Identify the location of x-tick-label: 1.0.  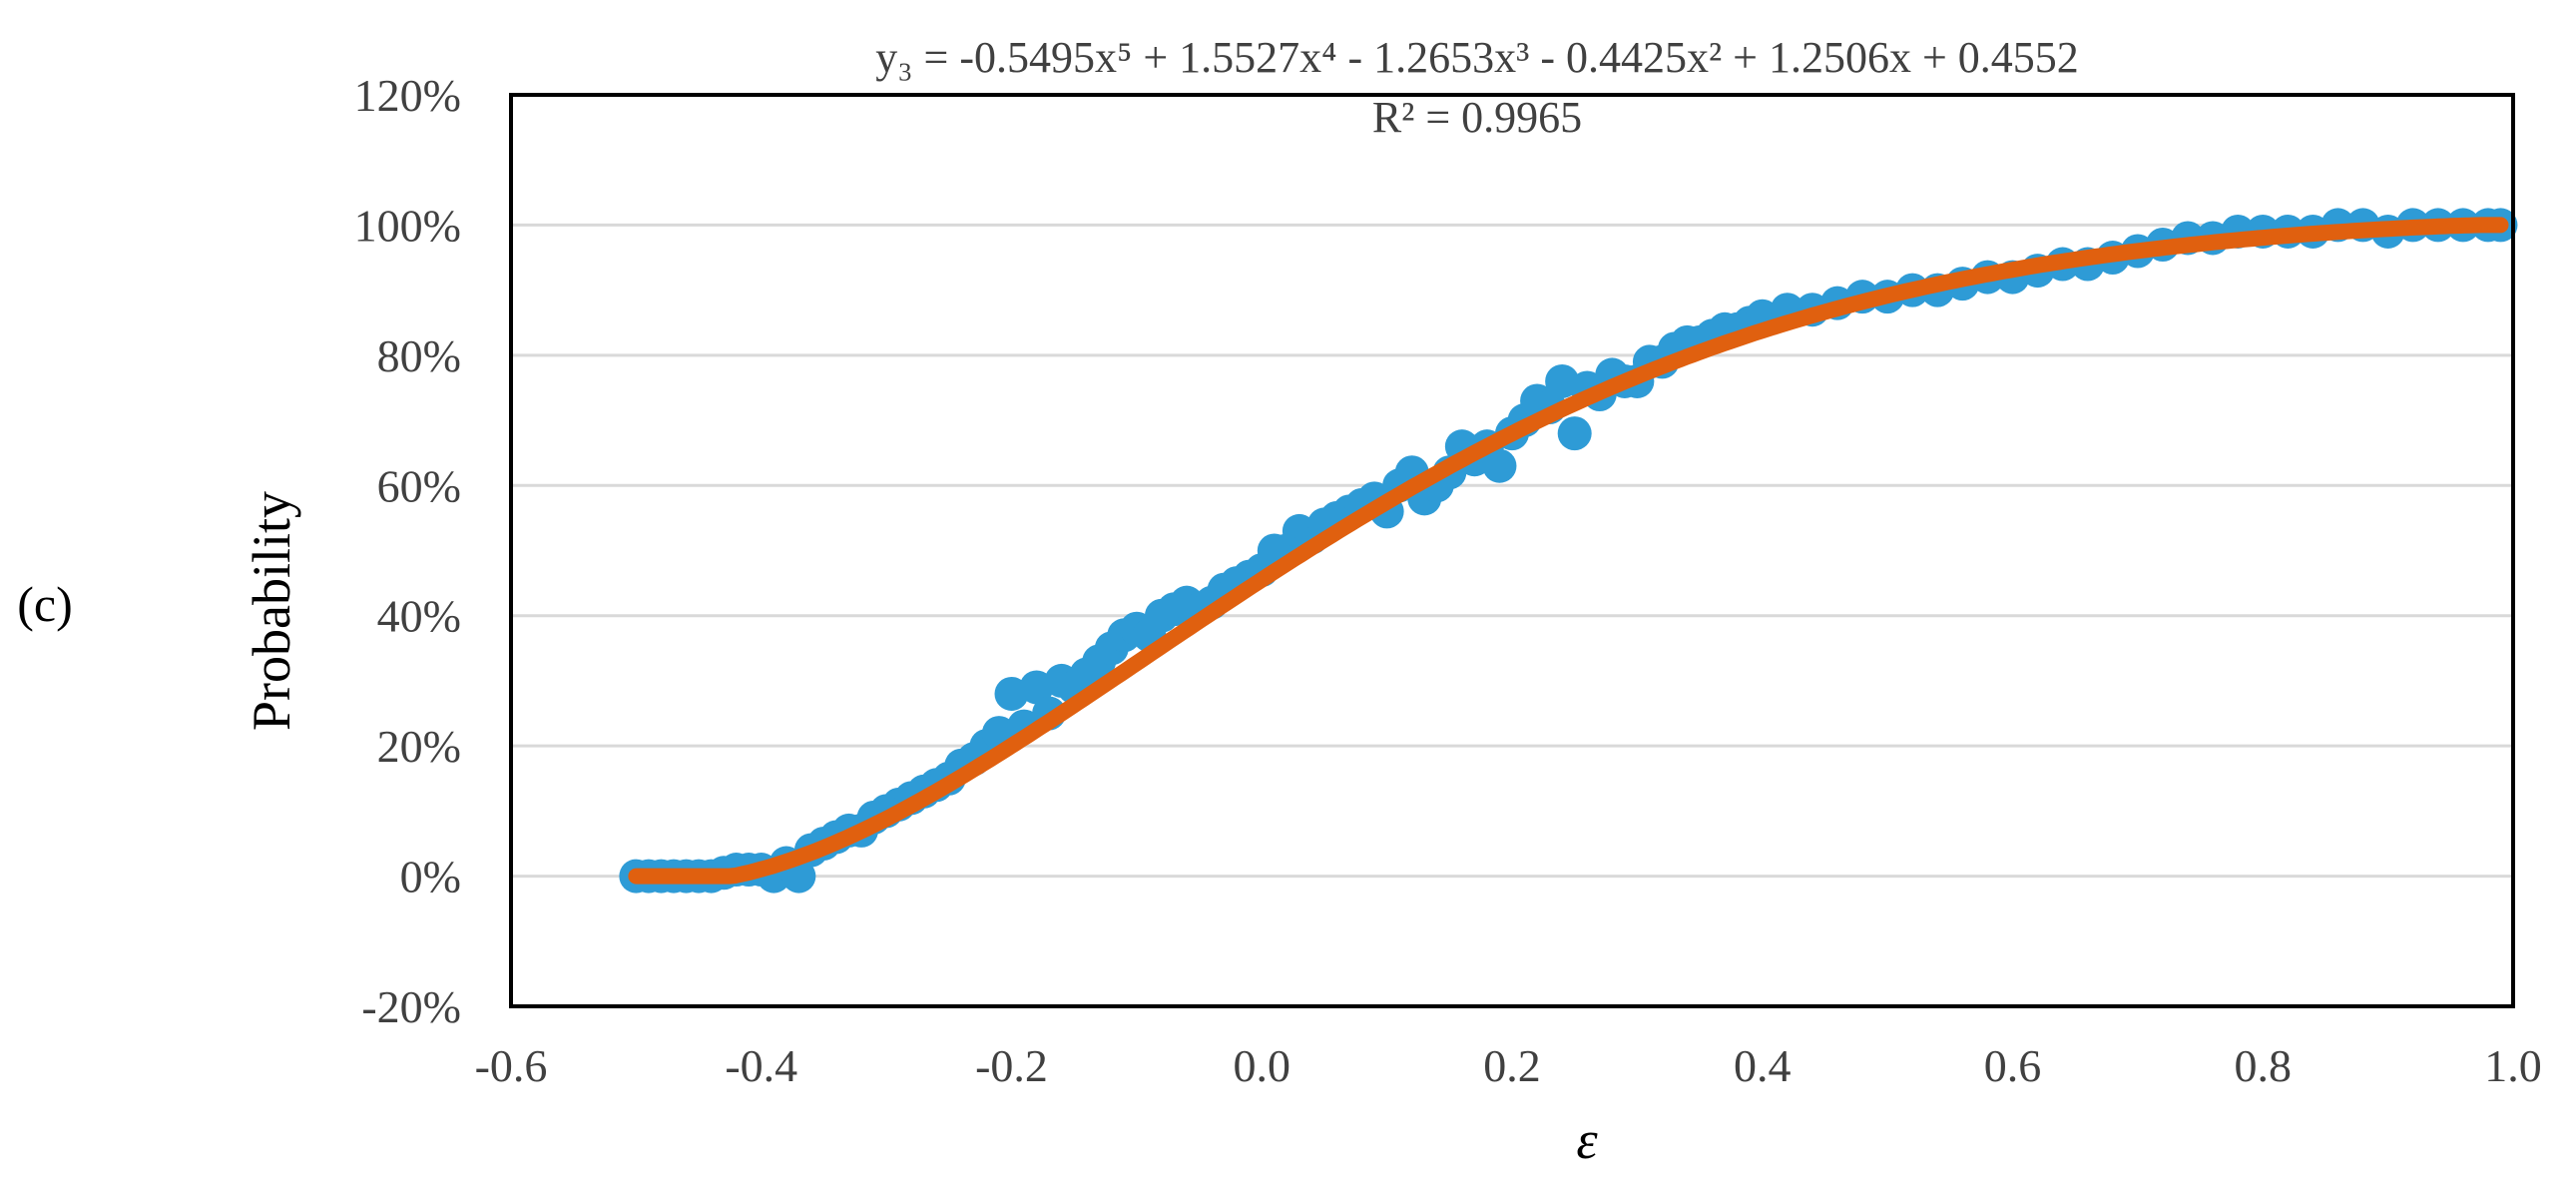
(2513, 1065).